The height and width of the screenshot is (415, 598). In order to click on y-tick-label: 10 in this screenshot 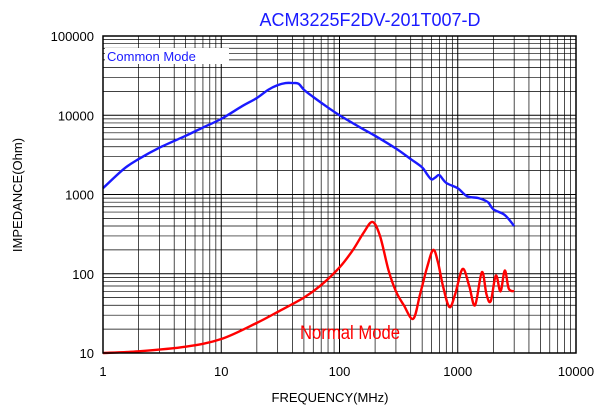, I will do `click(87, 353)`.